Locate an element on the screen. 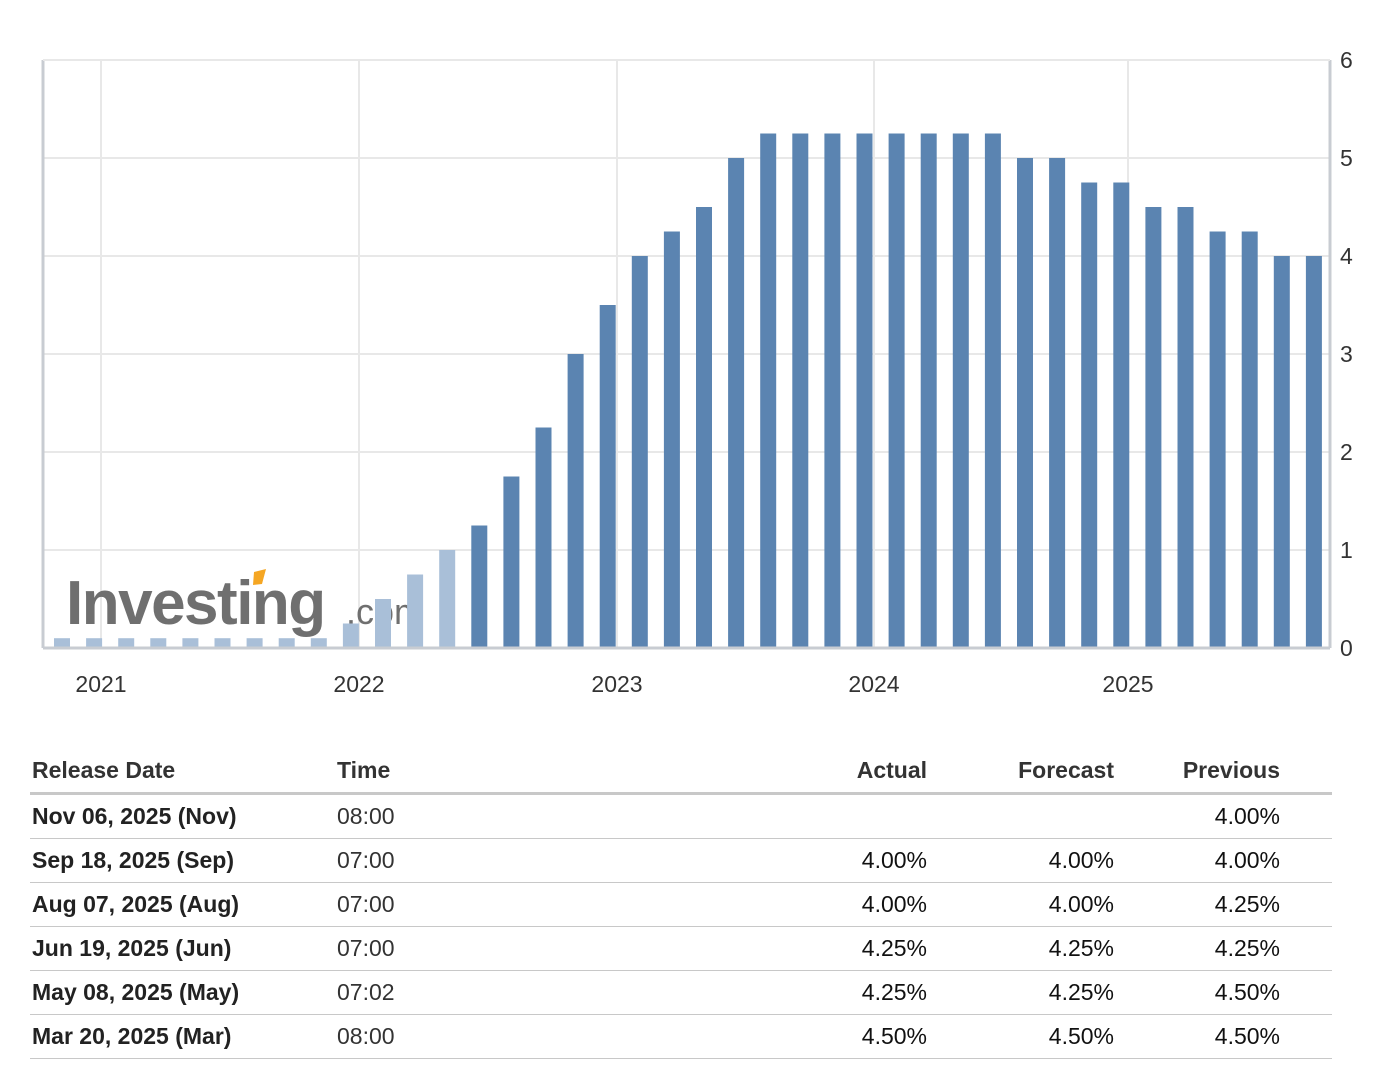 This screenshot has width=1400, height=1090. header-previous: Previous is located at coordinates (1197, 771).